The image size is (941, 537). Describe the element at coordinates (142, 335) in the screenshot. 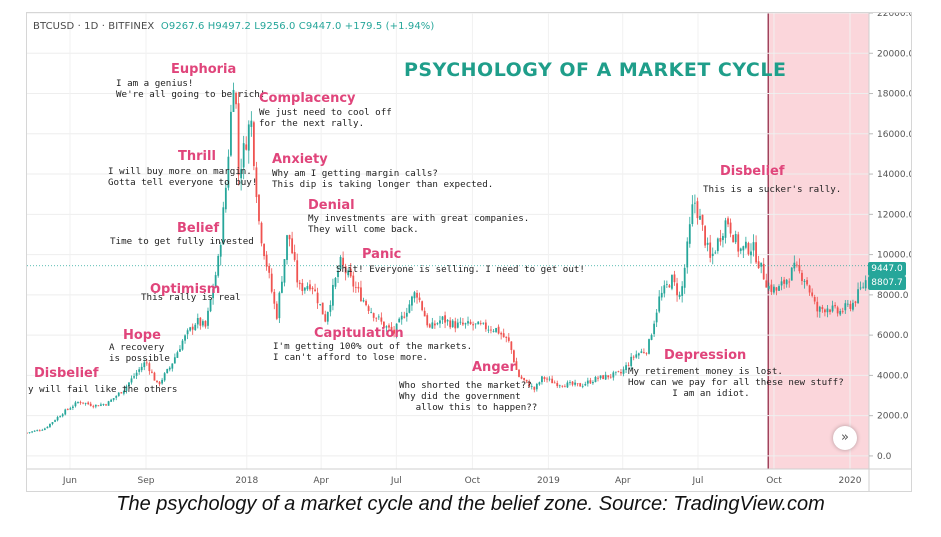

I see `stage-hope: Hope` at that location.